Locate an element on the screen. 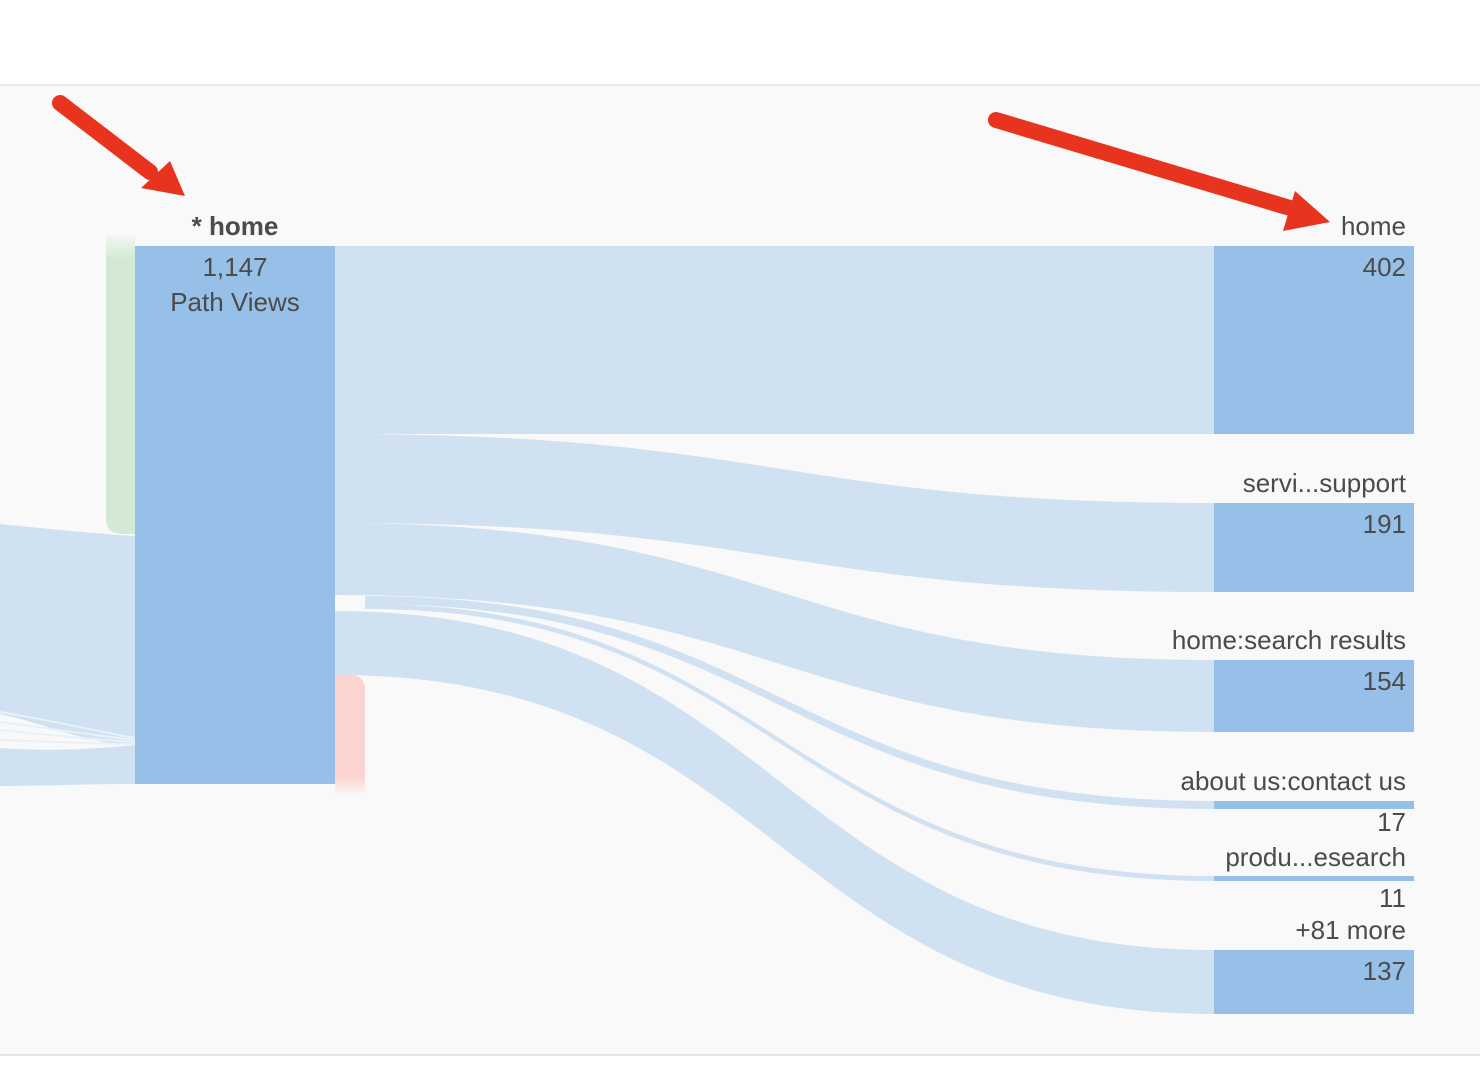 This screenshot has width=1480, height=1076. focus-node-value: 1,147 is located at coordinates (235, 267).